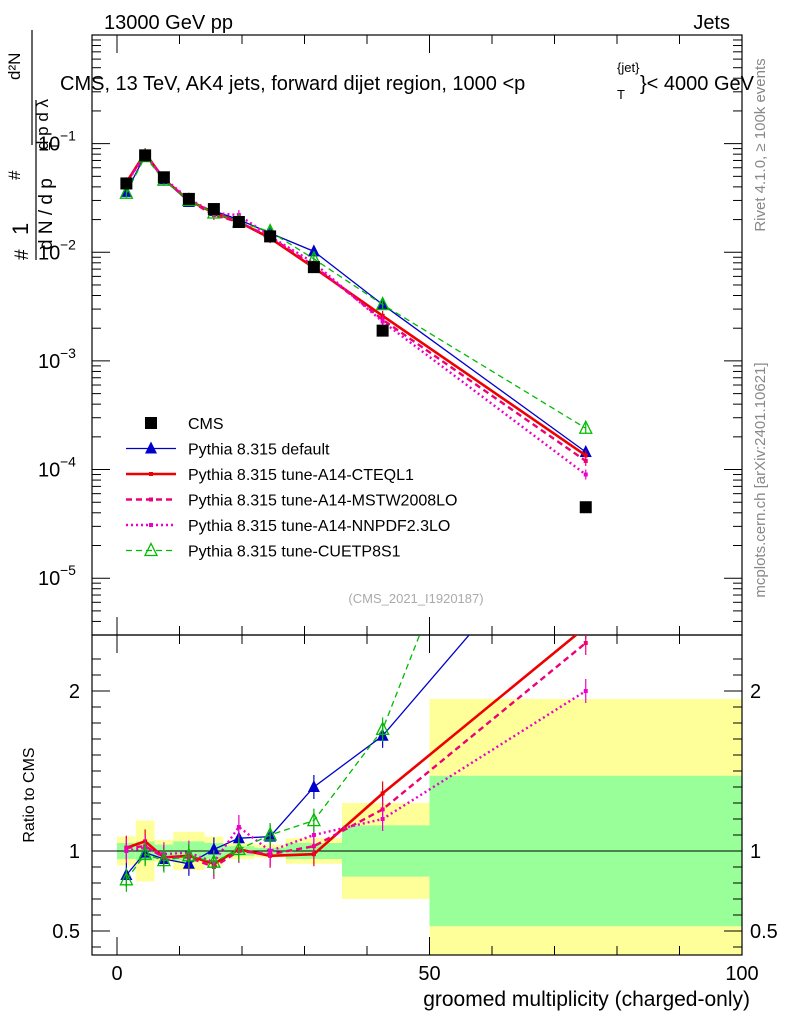 The height and width of the screenshot is (1024, 786). I want to click on y-title-denominator-sub: T, so click(53, 146).